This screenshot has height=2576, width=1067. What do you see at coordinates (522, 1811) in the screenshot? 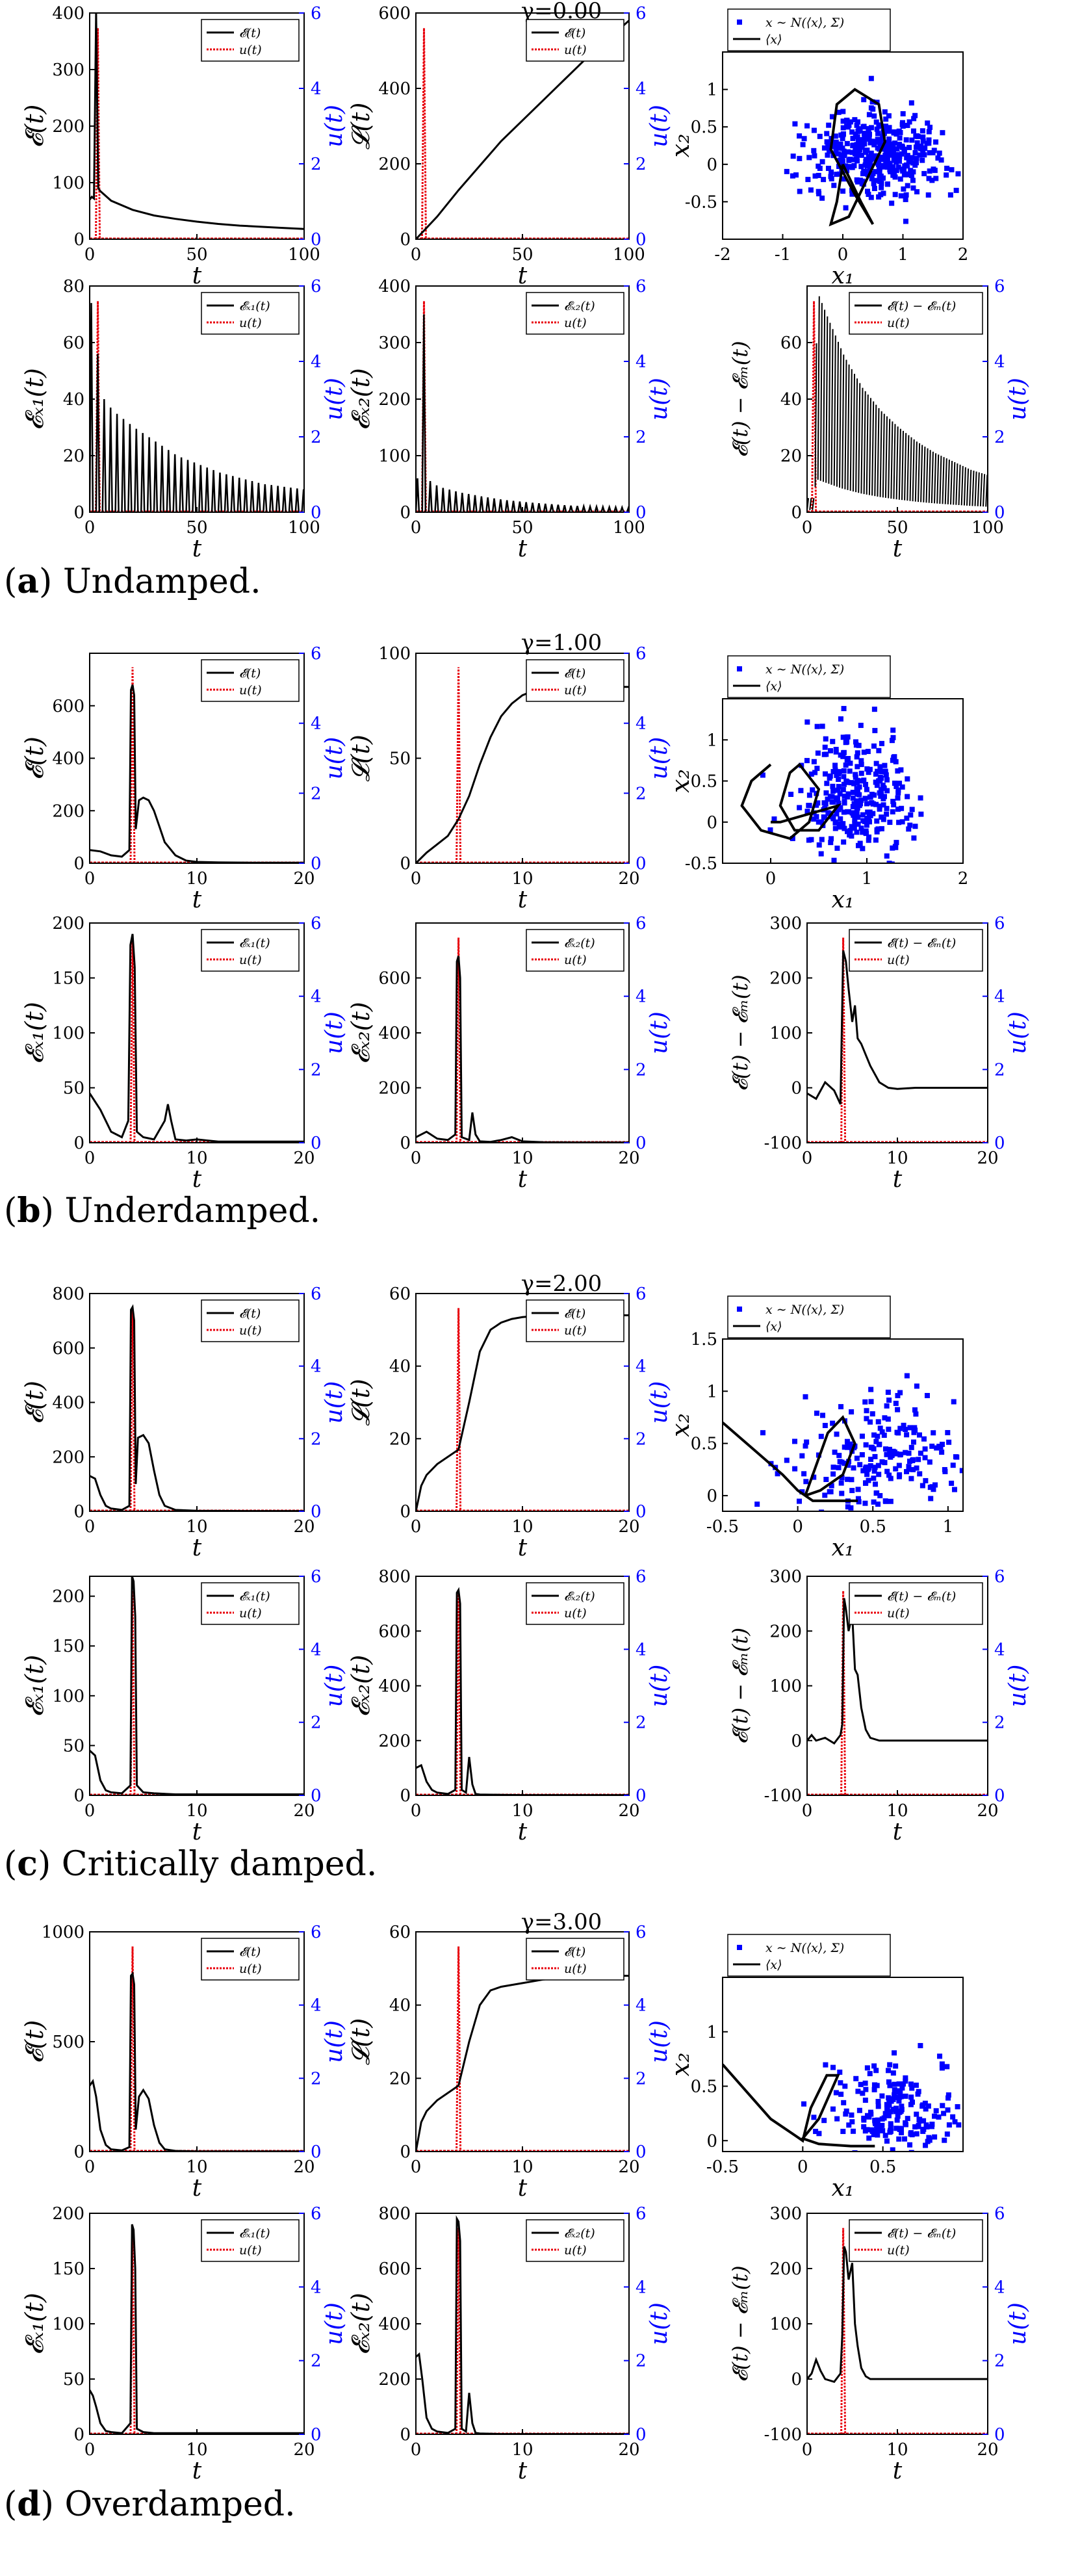
I see `x-tick-label: 10` at bounding box center [522, 1811].